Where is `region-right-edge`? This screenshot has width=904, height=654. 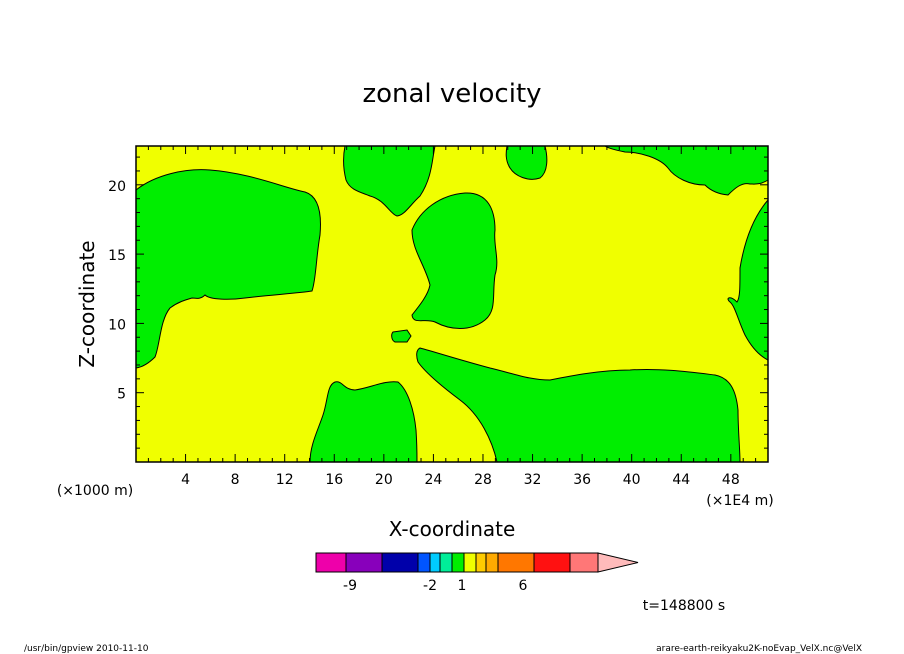 region-right-edge is located at coordinates (748, 279).